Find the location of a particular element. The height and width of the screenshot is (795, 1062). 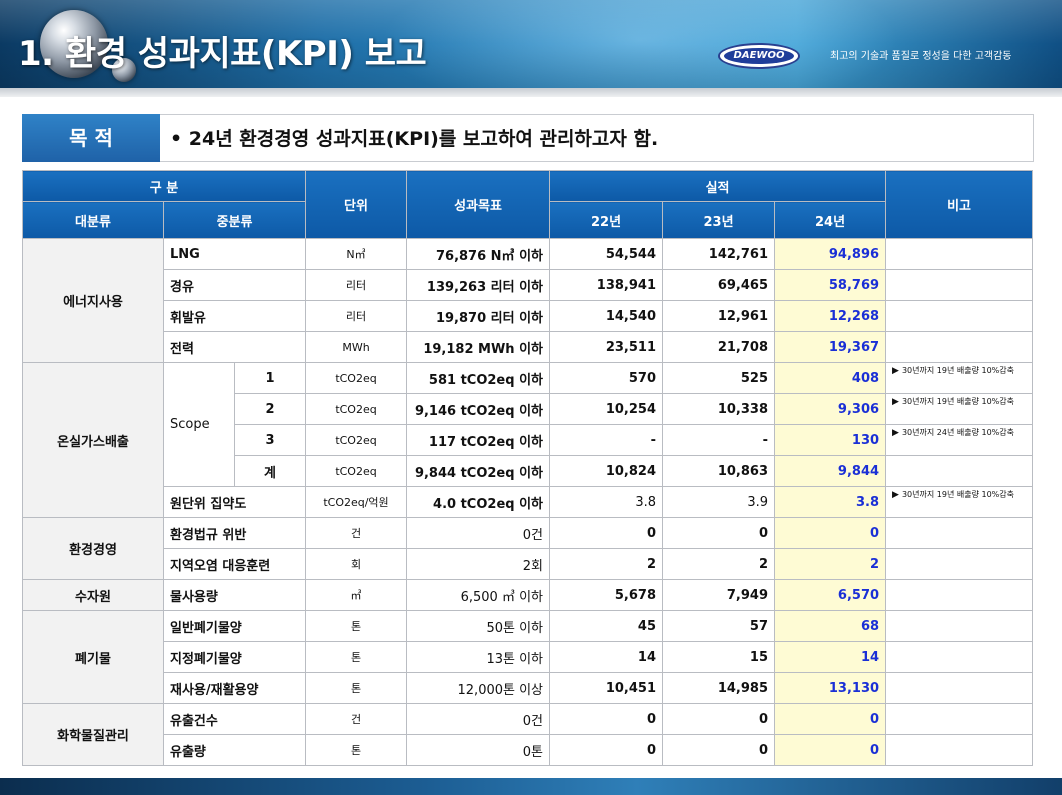

row-target: 19,870 리터 이하 is located at coordinates (478, 316).